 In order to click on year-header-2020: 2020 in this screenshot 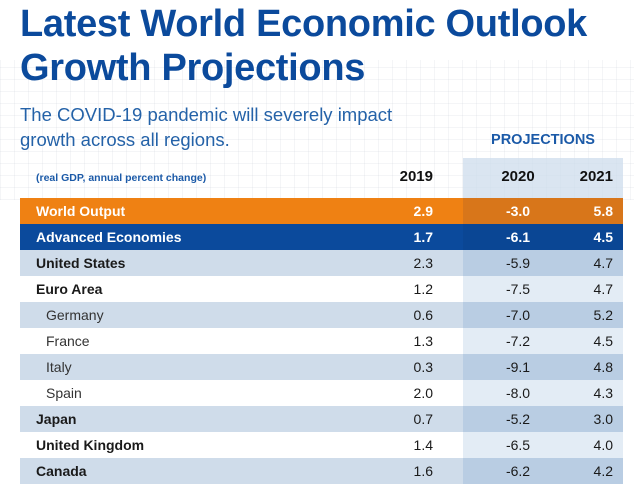, I will do `click(518, 176)`.